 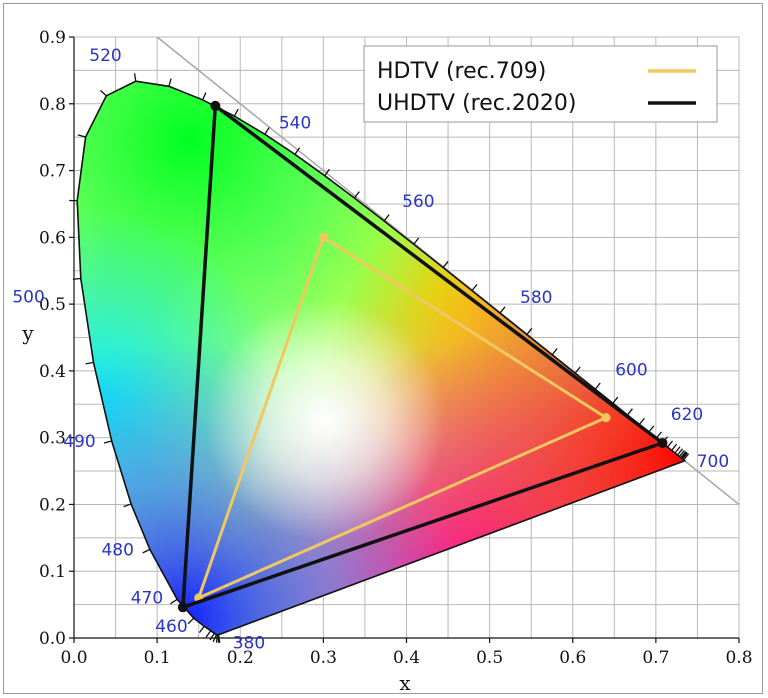 What do you see at coordinates (655, 658) in the screenshot?
I see `x-tick-label: 0.7` at bounding box center [655, 658].